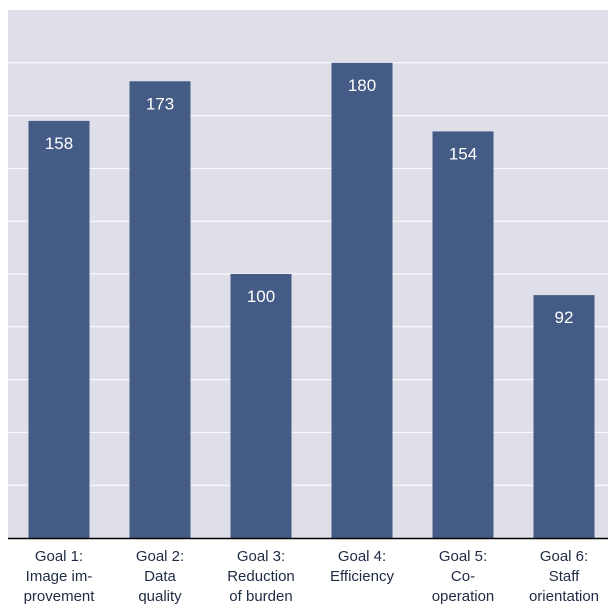 This screenshot has height=614, width=608. What do you see at coordinates (59, 556) in the screenshot?
I see `category-label: Goal 1:` at bounding box center [59, 556].